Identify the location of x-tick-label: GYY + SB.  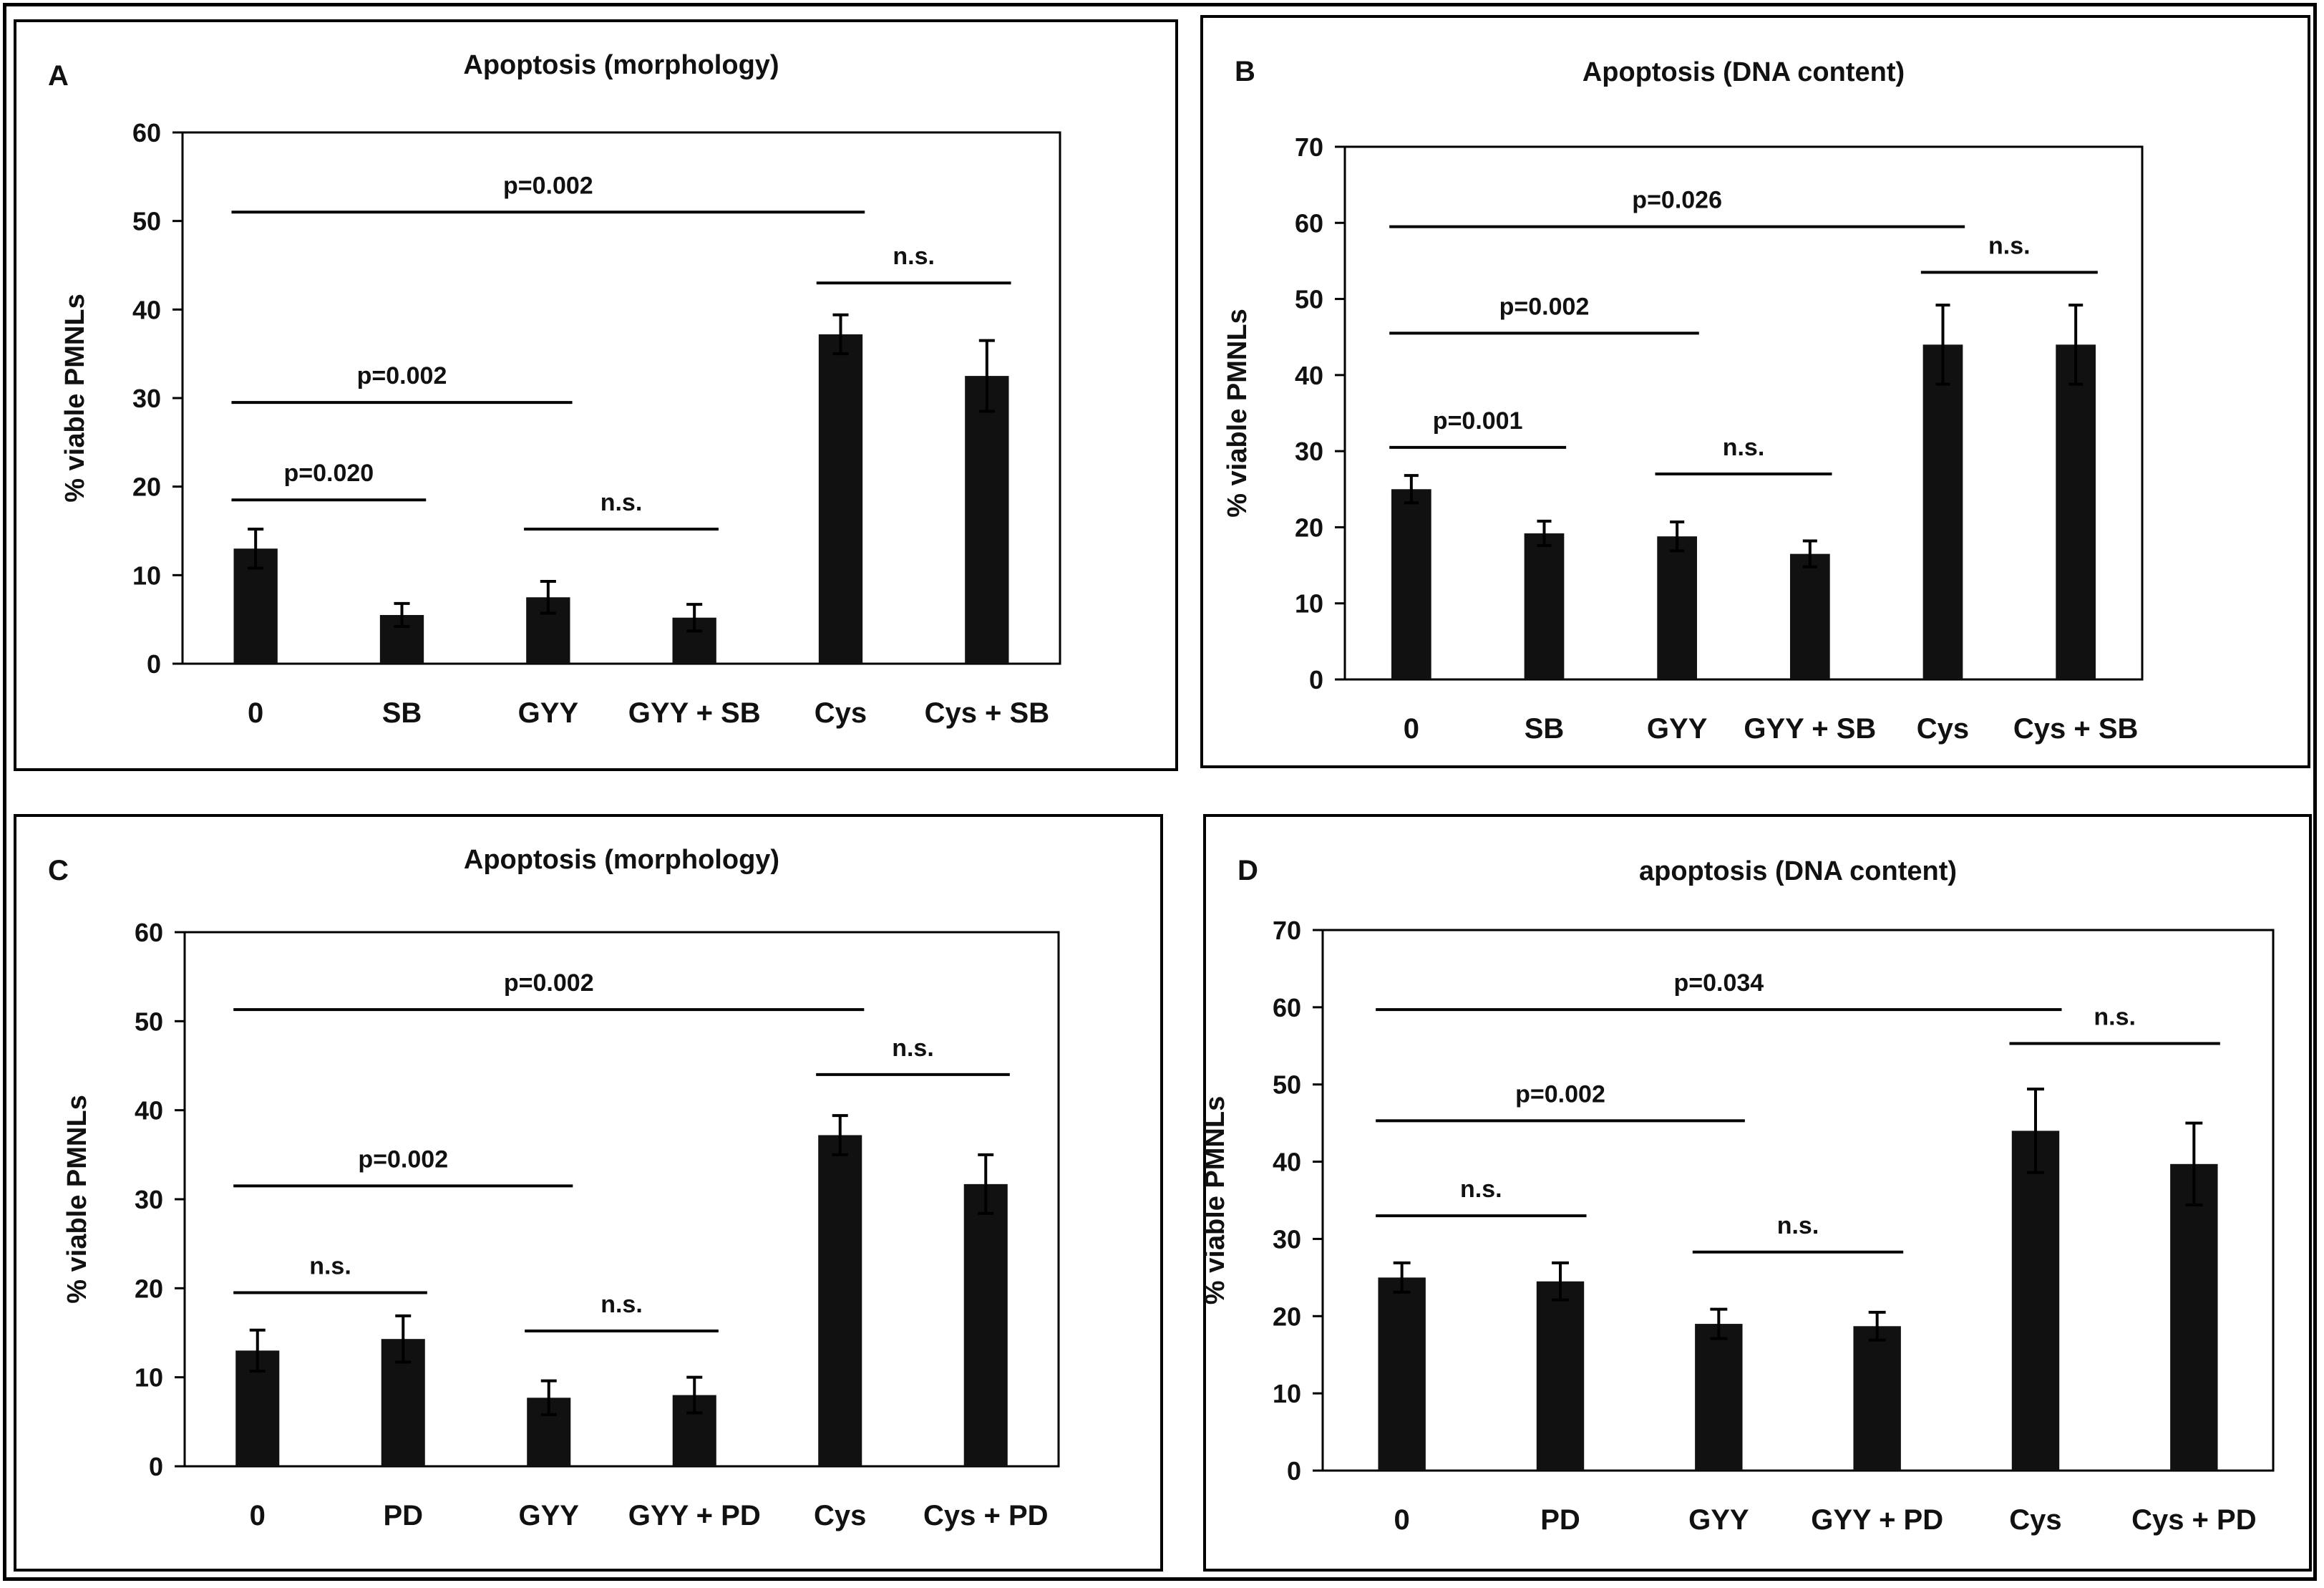
(694, 713).